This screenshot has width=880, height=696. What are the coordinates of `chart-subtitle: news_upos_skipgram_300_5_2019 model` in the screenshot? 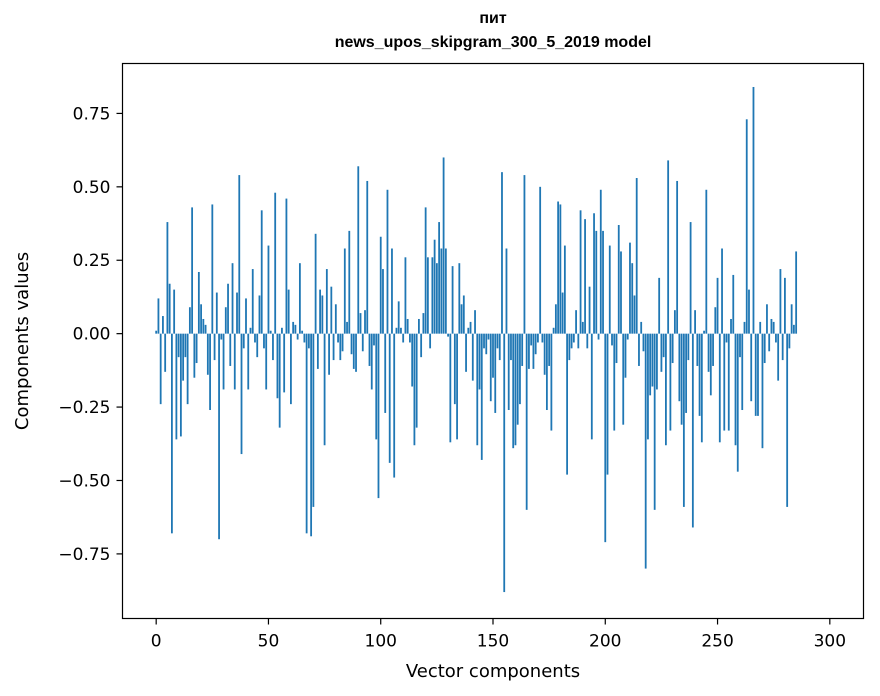 It's located at (493, 42).